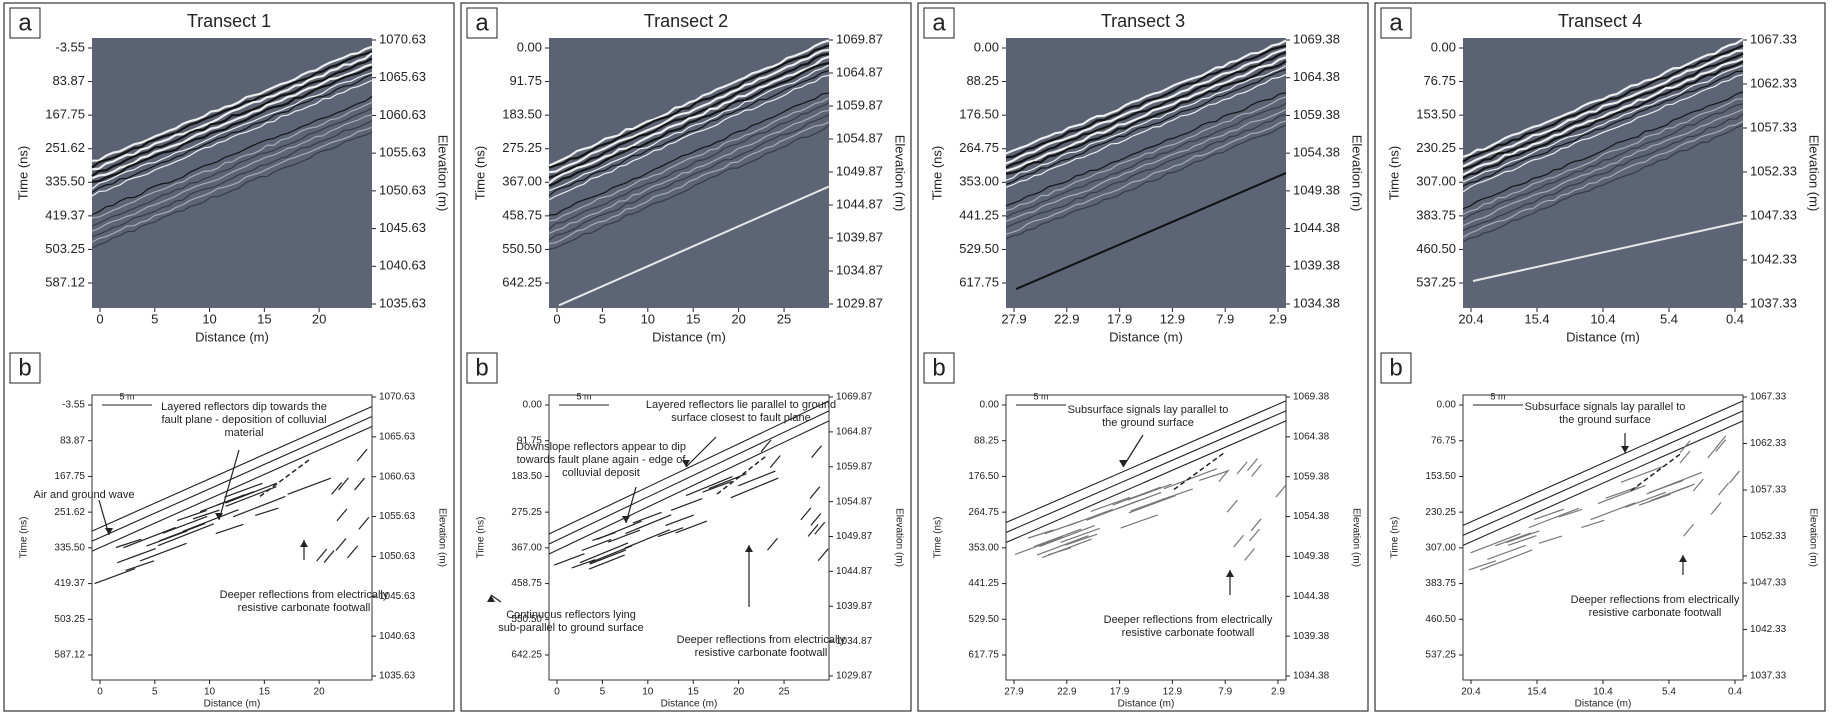  What do you see at coordinates (481, 367) in the screenshot?
I see `panel-label: b` at bounding box center [481, 367].